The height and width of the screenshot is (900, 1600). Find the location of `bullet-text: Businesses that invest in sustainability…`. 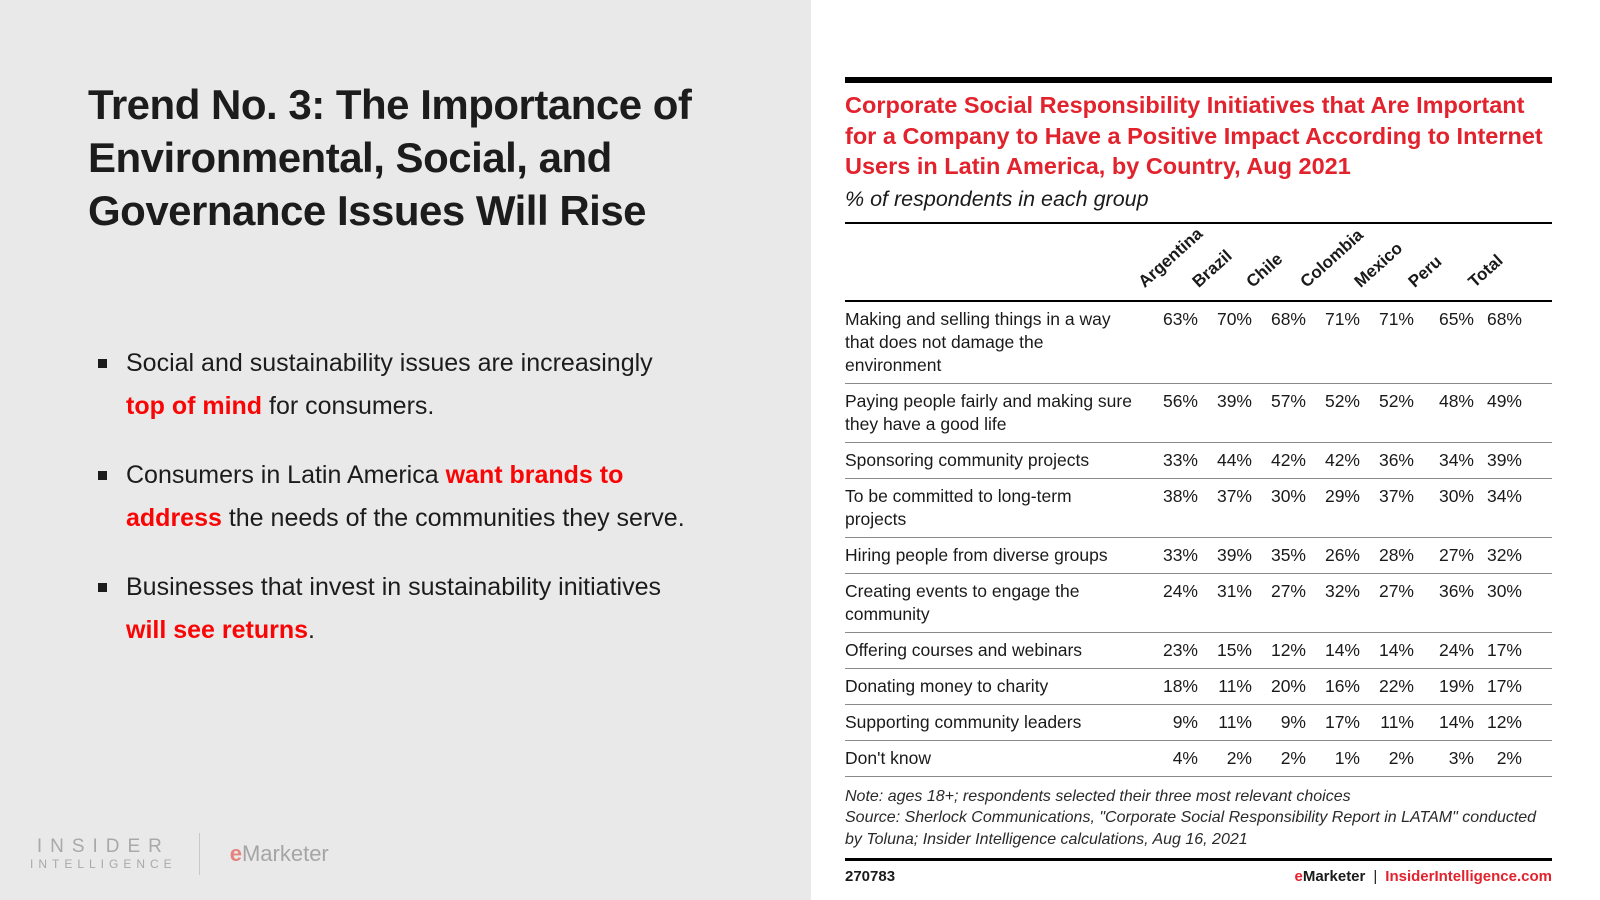

bullet-text: Businesses that invest in sustainability… is located at coordinates (393, 608).